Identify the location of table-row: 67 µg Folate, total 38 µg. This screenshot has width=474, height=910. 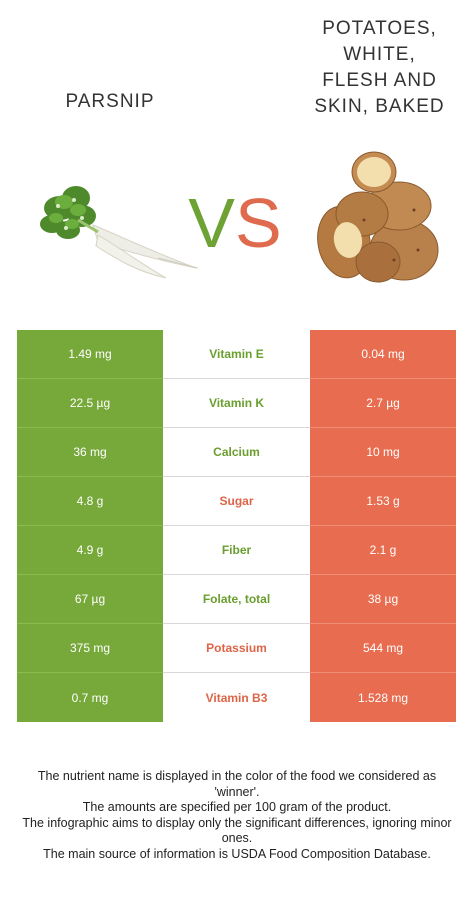
(236, 599).